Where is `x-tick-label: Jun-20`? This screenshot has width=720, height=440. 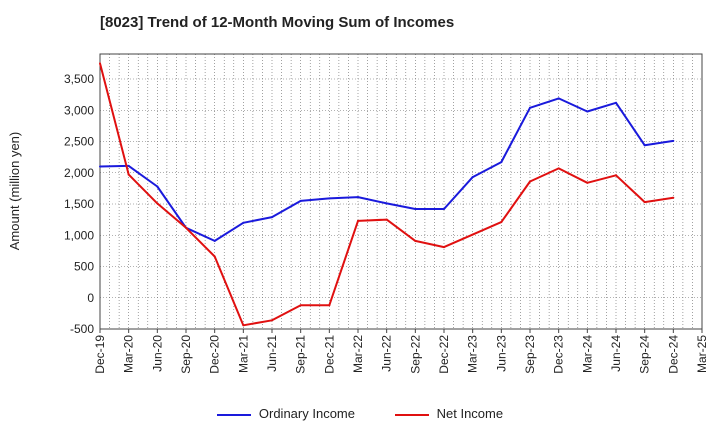 x-tick-label: Jun-20 is located at coordinates (157, 353).